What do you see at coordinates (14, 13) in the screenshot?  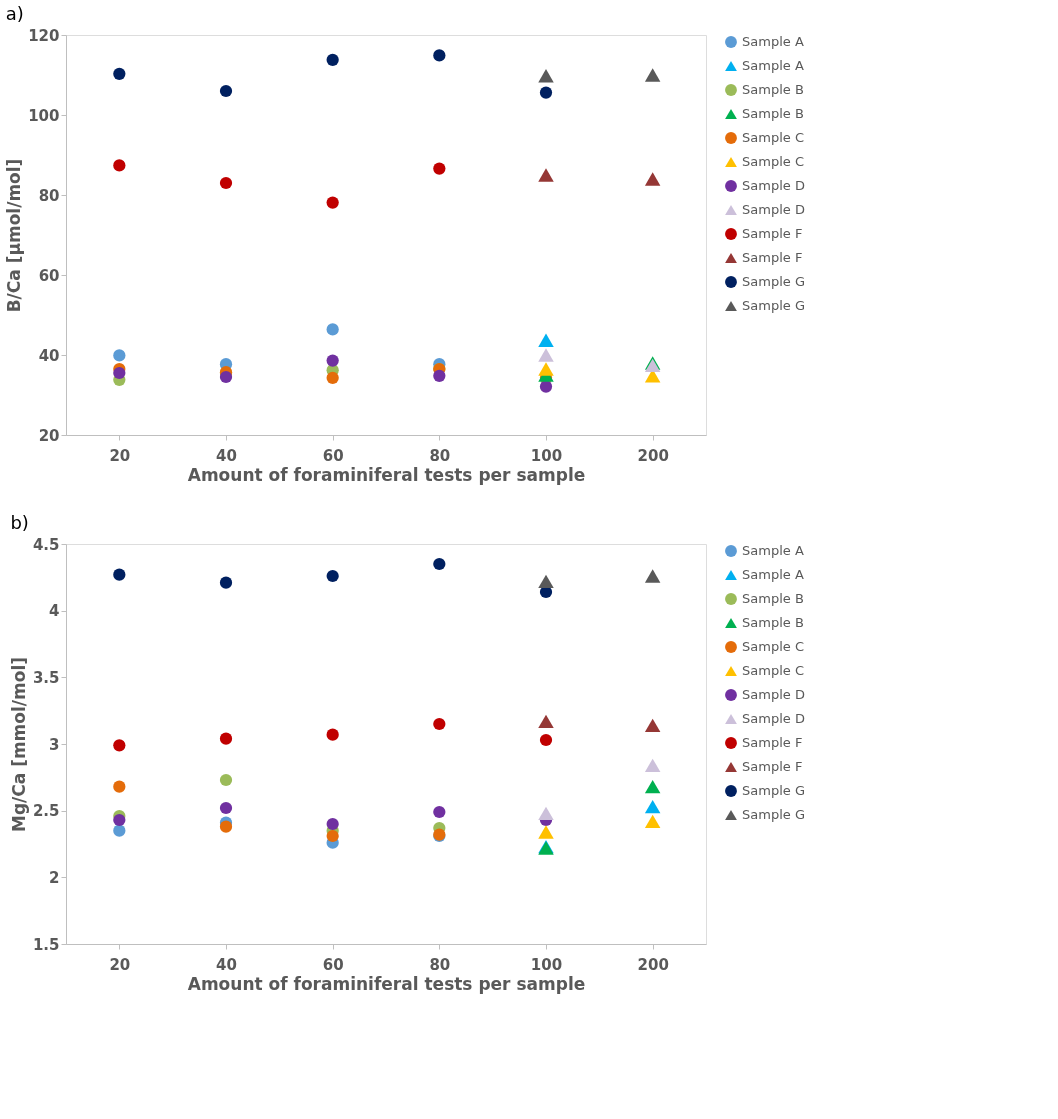 I see `text: a)` at bounding box center [14, 13].